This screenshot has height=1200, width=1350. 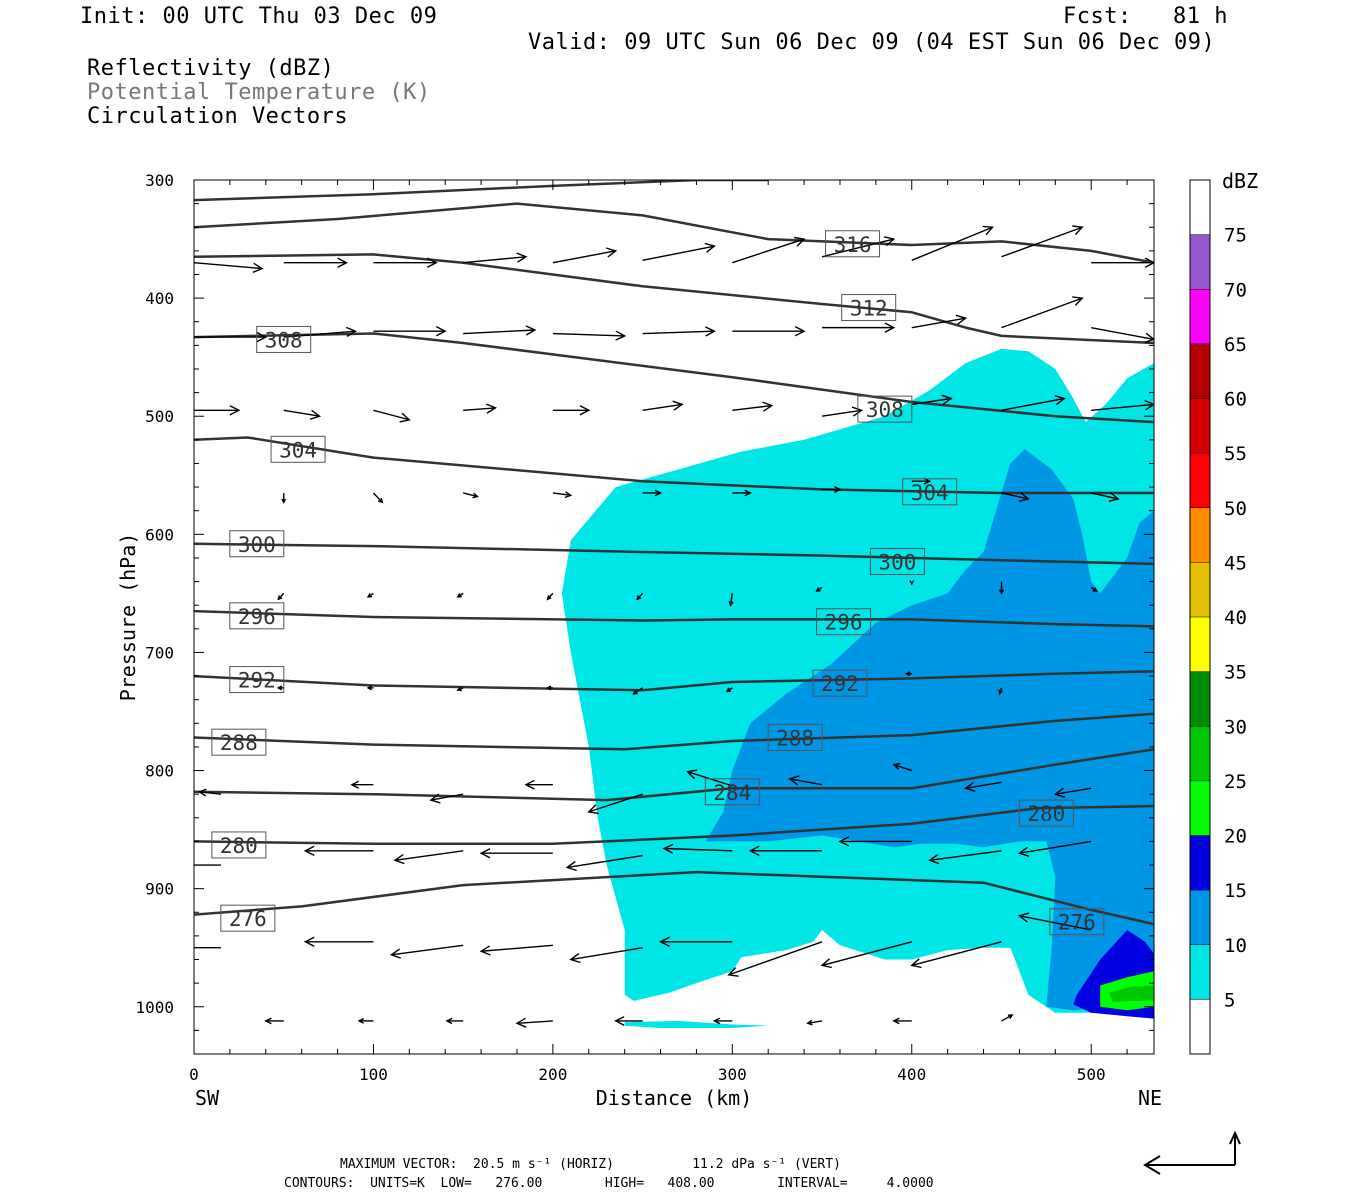 I want to click on theta-label-308-16: 308, so click(x=885, y=409).